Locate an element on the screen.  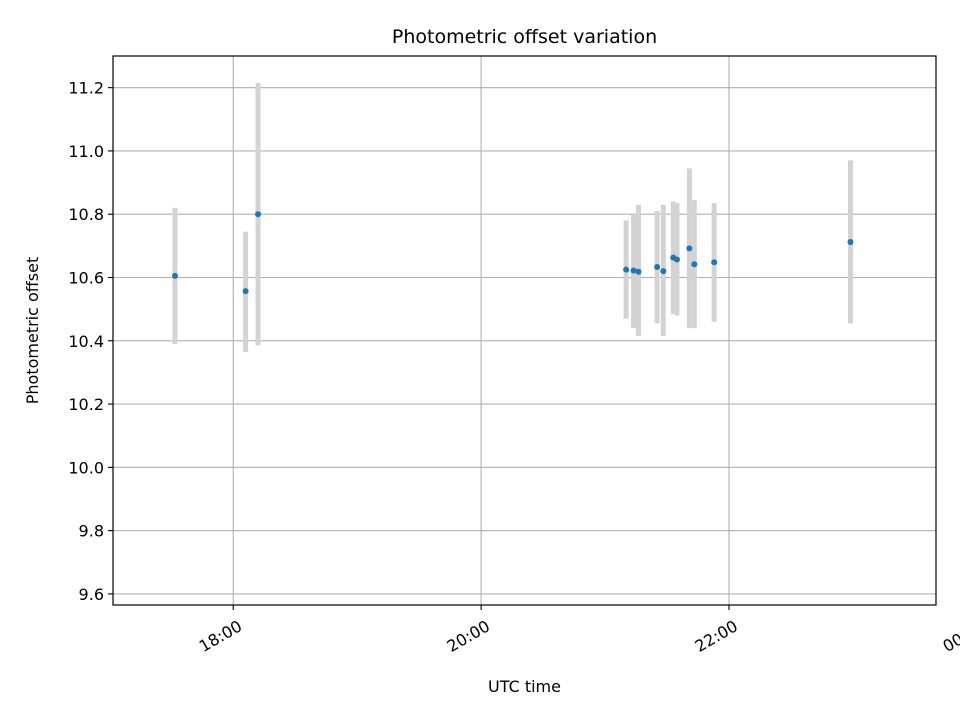
x-axis-label: UTC time is located at coordinates (524, 686).